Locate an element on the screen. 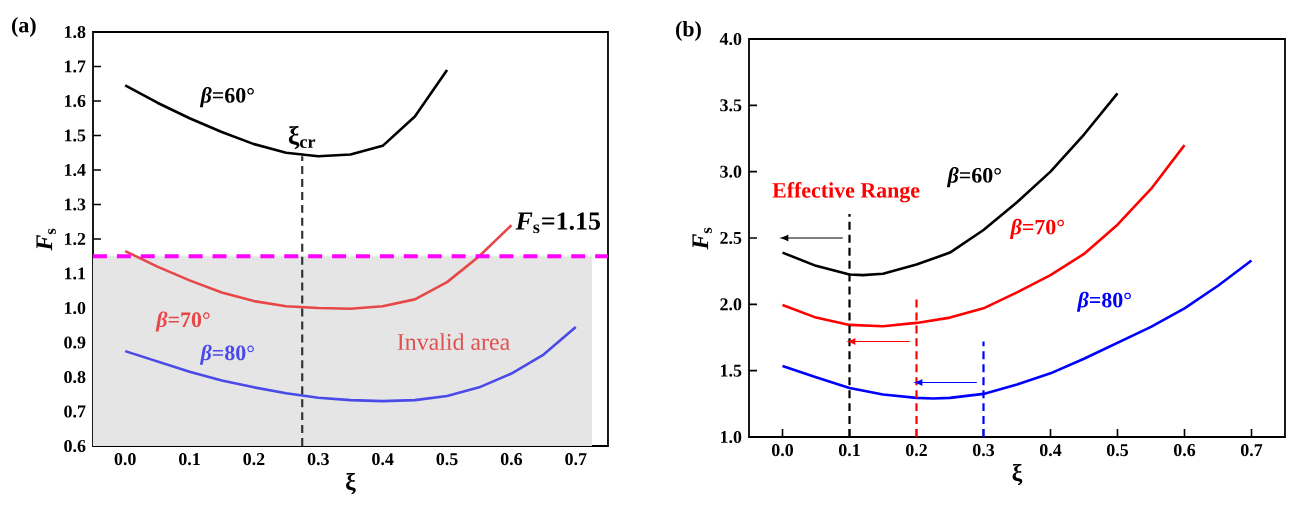 This screenshot has height=510, width=1304. band-label: Invalid area is located at coordinates (453, 342).